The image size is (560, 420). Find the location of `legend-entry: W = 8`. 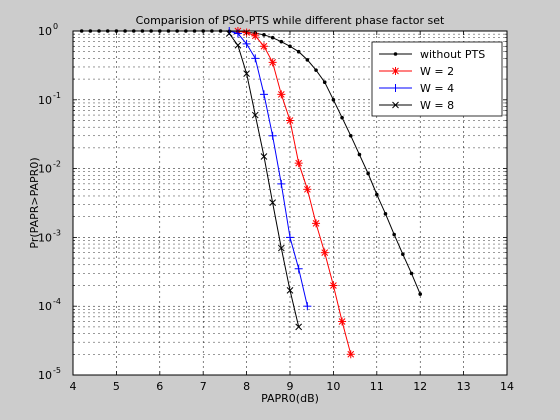

legend-entry: W = 8 is located at coordinates (416, 105).